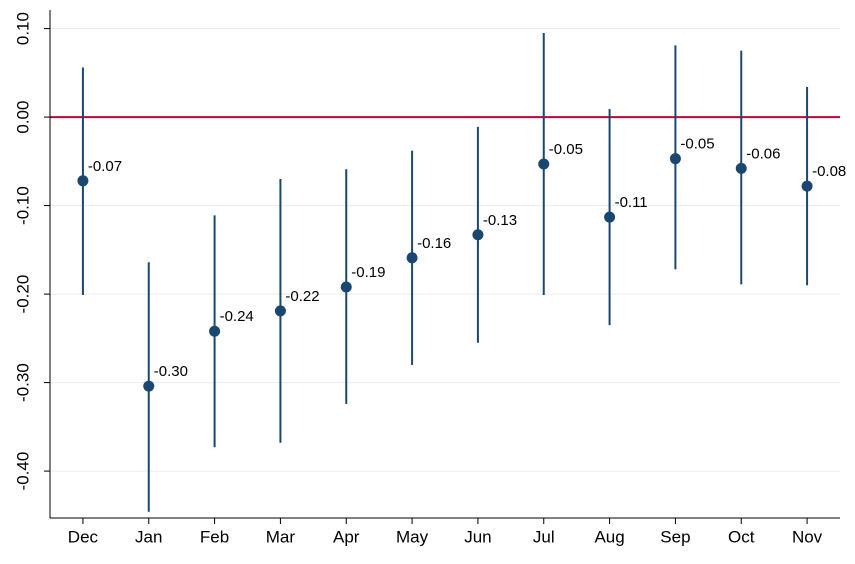 The height and width of the screenshot is (564, 855). Describe the element at coordinates (741, 536) in the screenshot. I see `x-tick-label: Oct` at that location.